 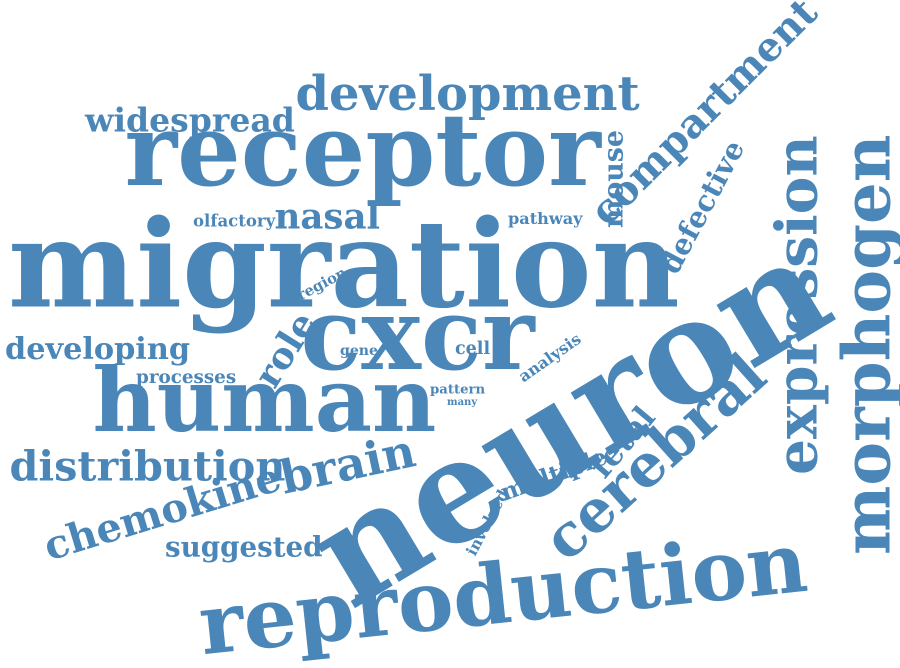 What do you see at coordinates (458, 390) in the screenshot?
I see `word-pattern: pattern` at bounding box center [458, 390].